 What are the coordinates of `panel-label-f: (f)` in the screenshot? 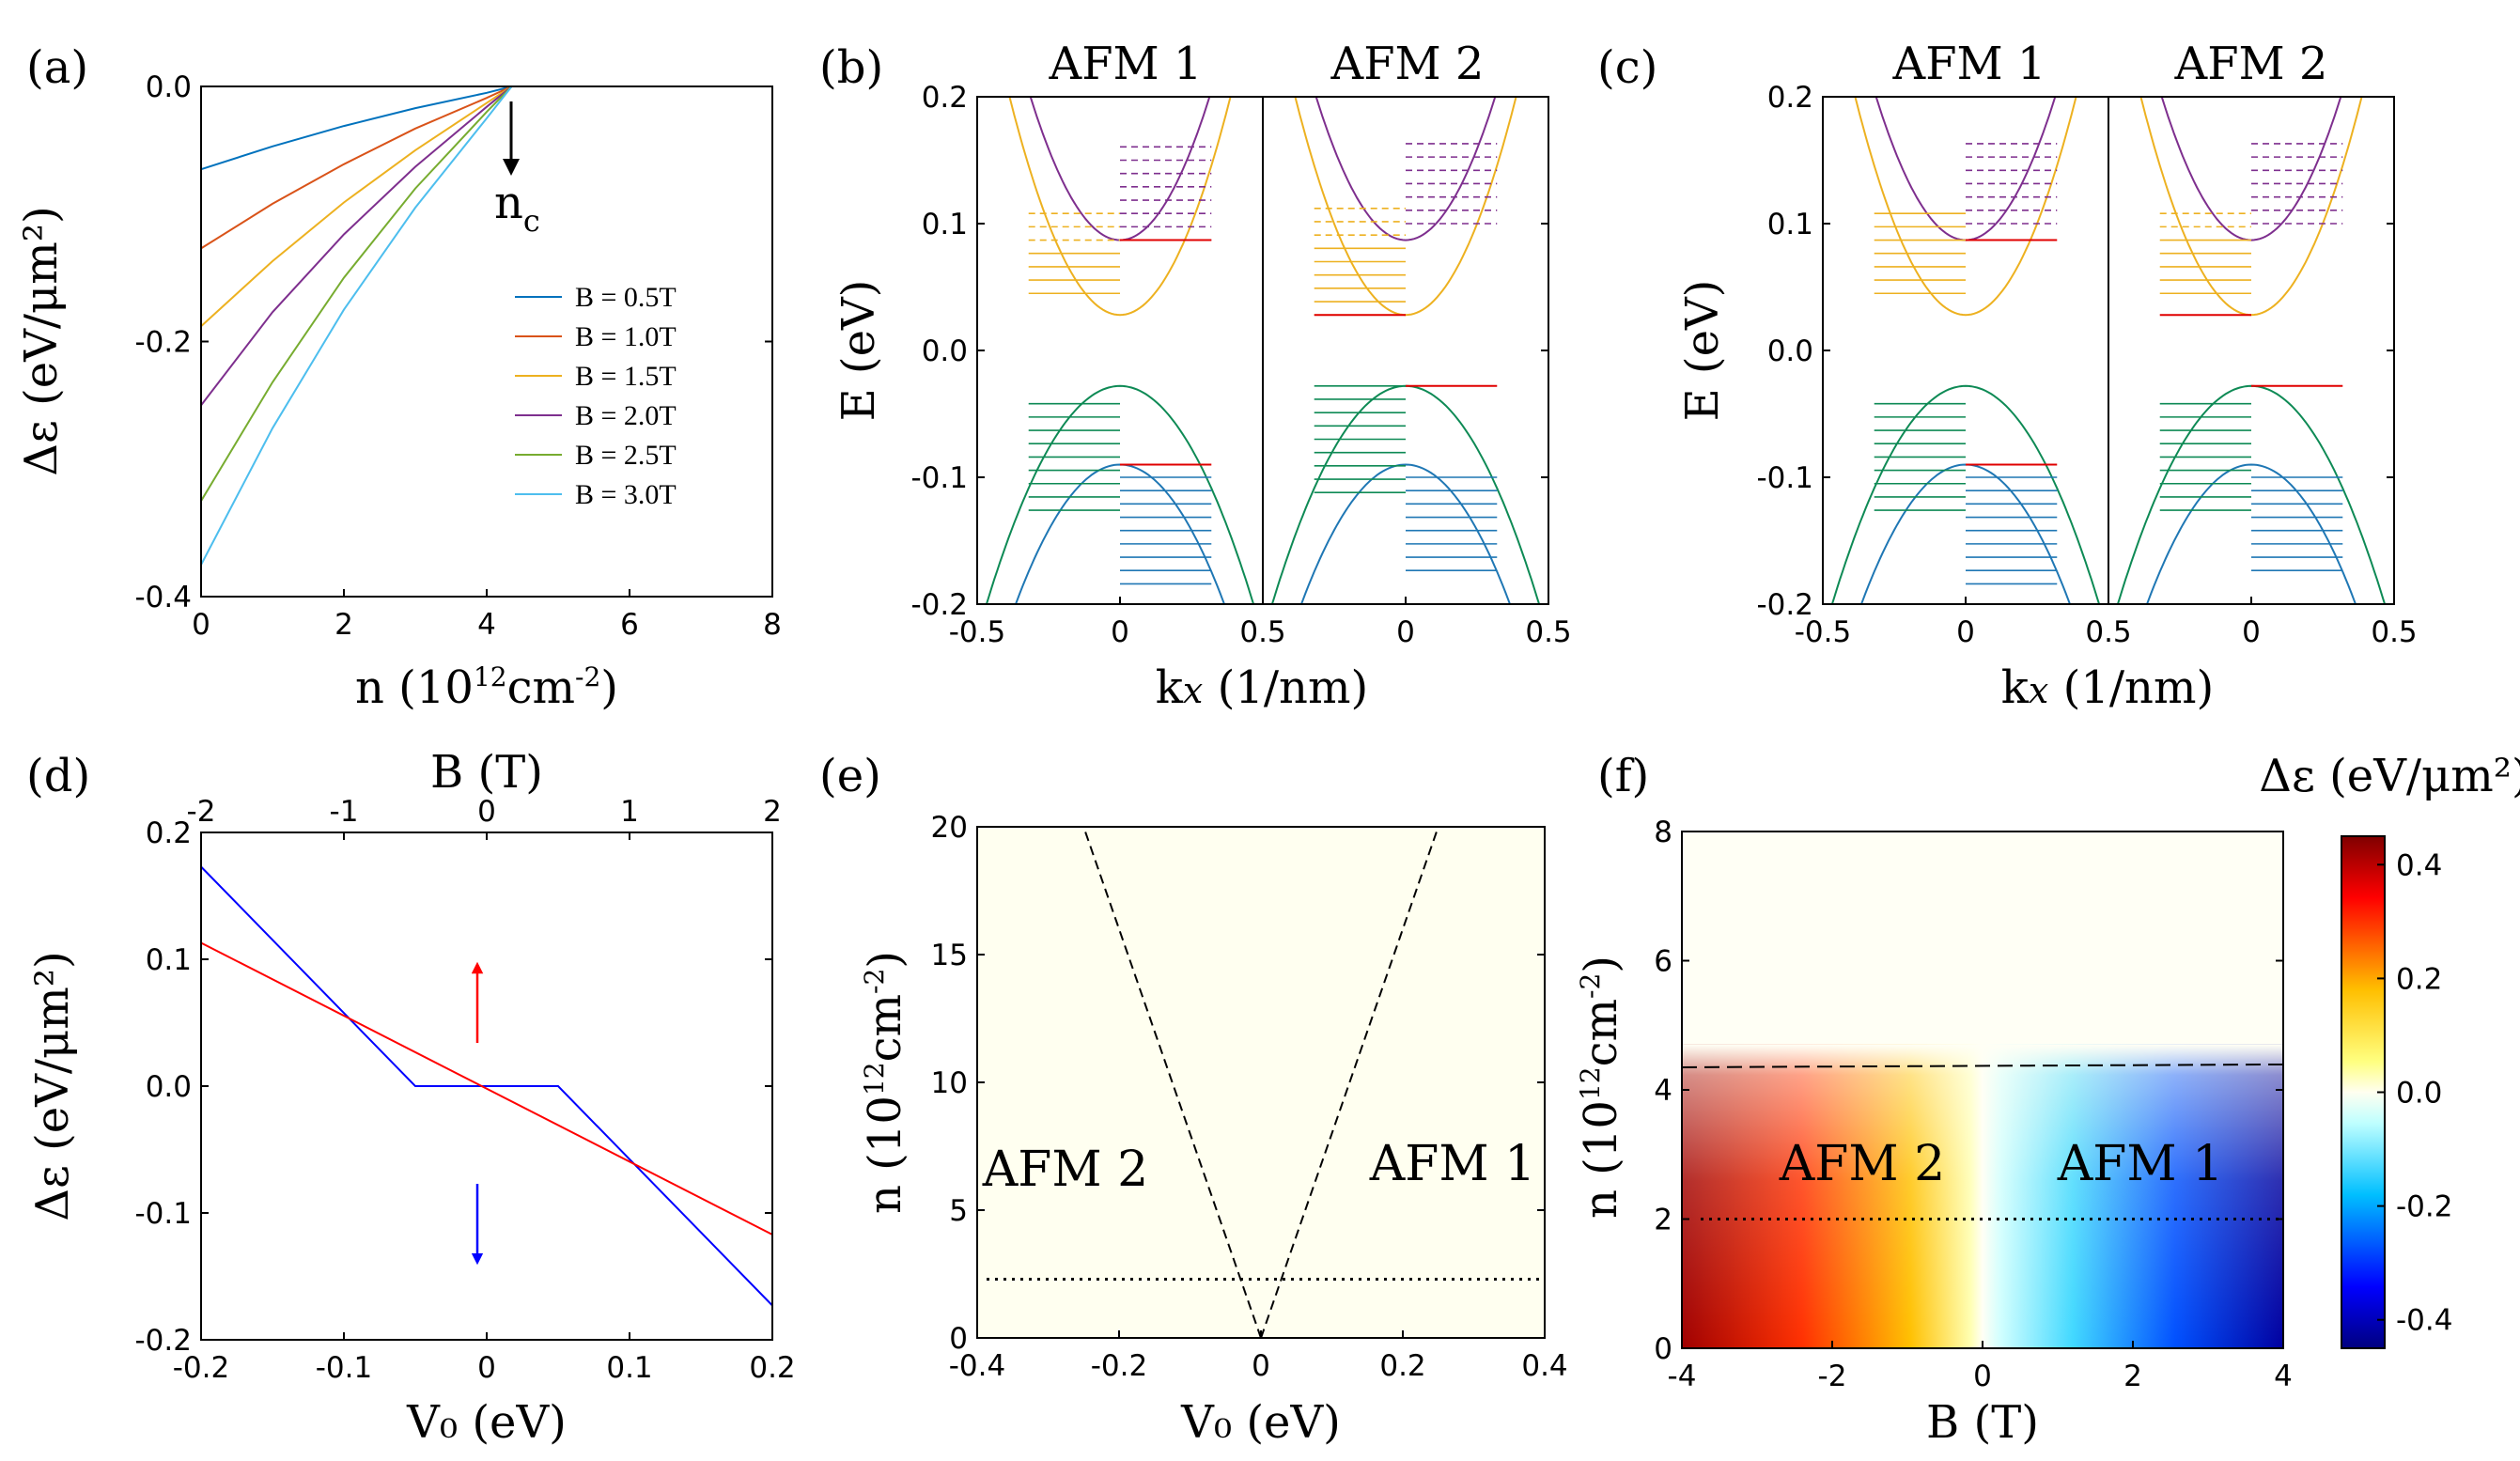 It's located at (1623, 776).